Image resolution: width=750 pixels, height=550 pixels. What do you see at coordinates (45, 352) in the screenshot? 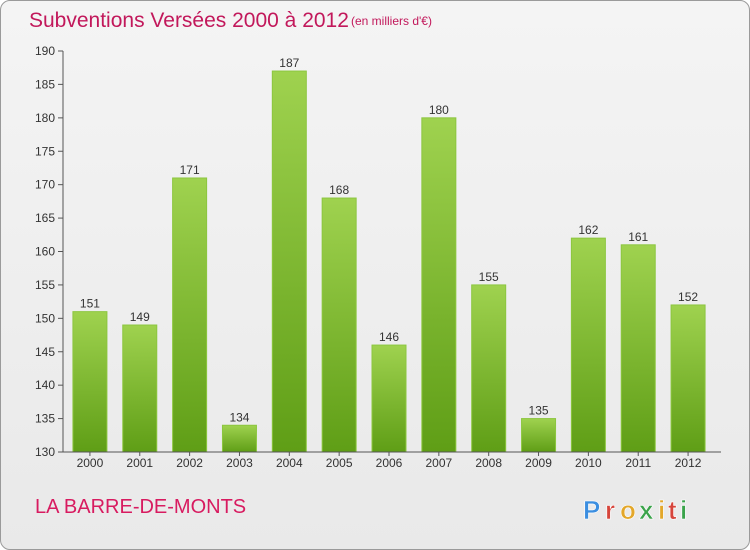
I see `y-tick-label: 145` at bounding box center [45, 352].